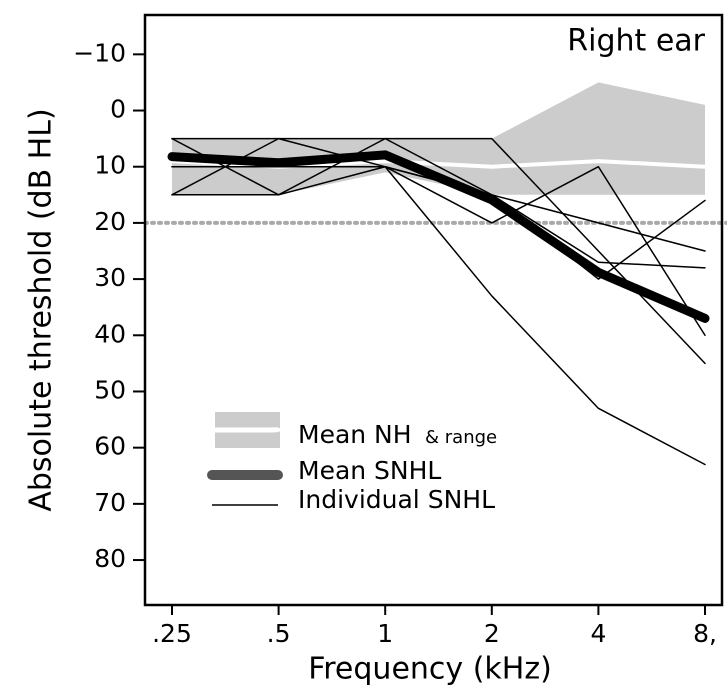 This screenshot has width=727, height=692. I want to click on y-tick-label: 50, so click(110, 389).